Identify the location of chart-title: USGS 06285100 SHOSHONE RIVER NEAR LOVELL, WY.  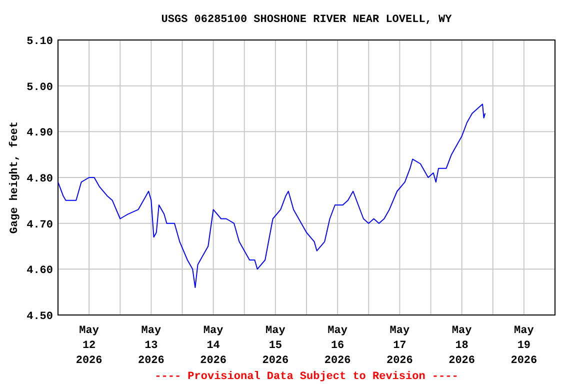
(306, 20).